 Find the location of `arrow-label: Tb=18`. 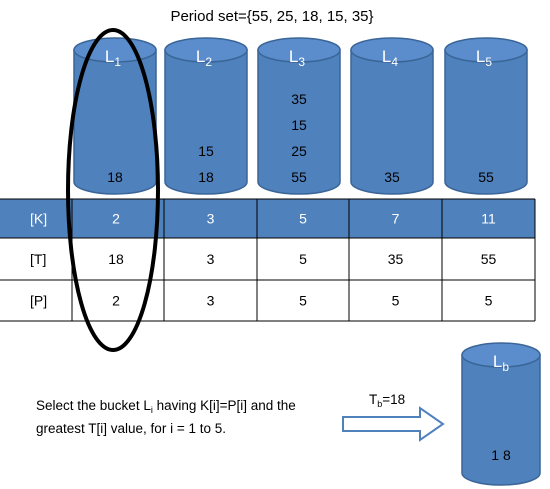

arrow-label: Tb=18 is located at coordinates (387, 400).